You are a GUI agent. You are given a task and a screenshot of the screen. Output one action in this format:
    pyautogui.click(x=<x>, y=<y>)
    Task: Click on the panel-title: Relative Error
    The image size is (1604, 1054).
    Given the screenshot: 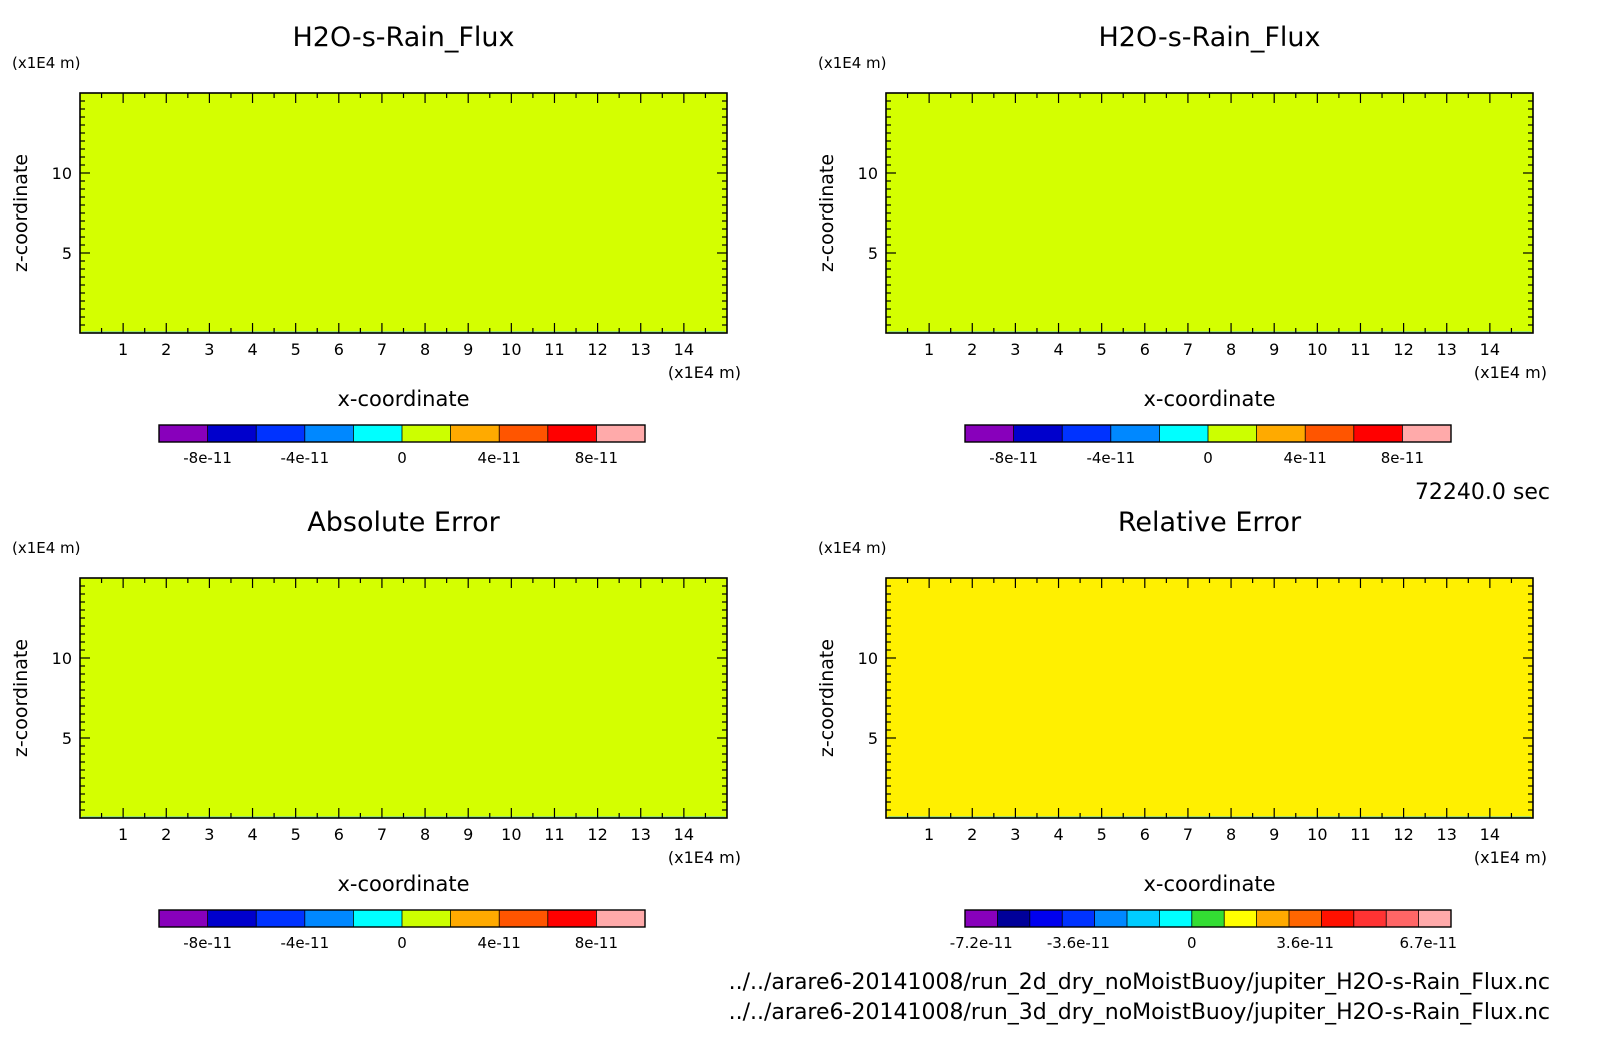 What is the action you would take?
    pyautogui.click(x=1210, y=522)
    